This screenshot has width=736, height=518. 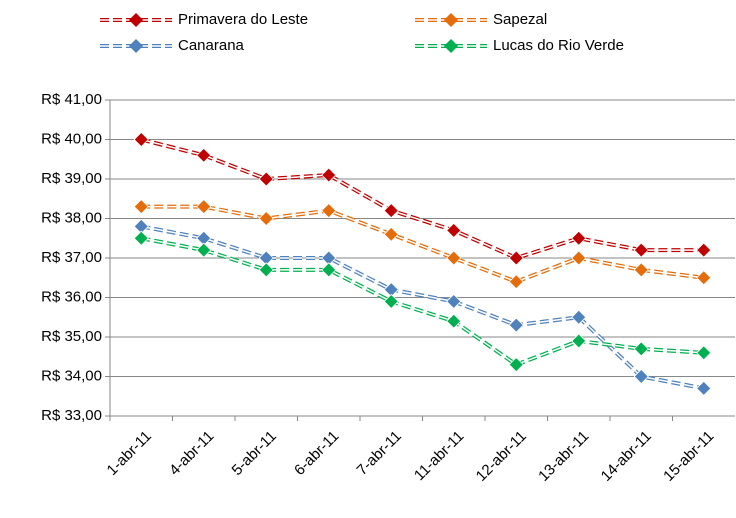 What do you see at coordinates (71, 336) in the screenshot?
I see `y-tick-label: R$ 35,00` at bounding box center [71, 336].